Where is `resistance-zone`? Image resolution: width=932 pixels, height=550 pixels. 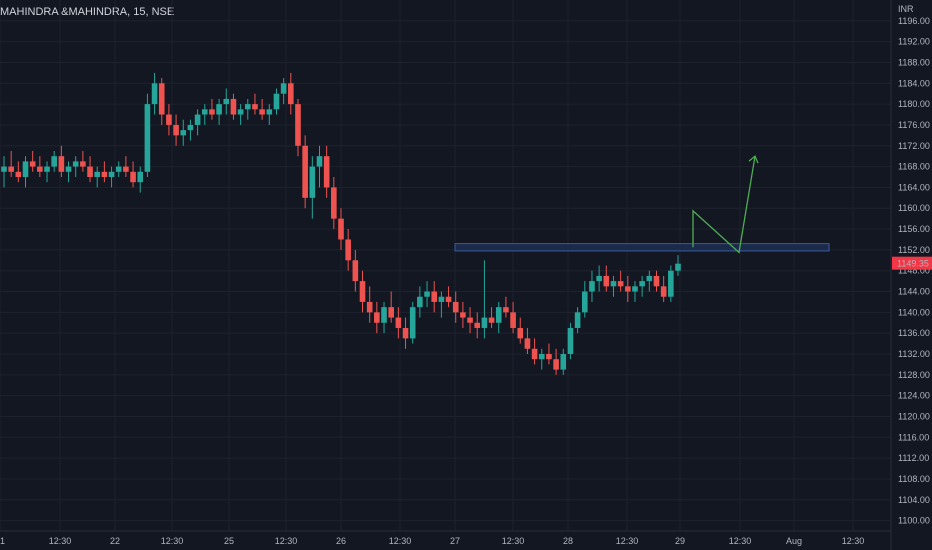 resistance-zone is located at coordinates (642, 247).